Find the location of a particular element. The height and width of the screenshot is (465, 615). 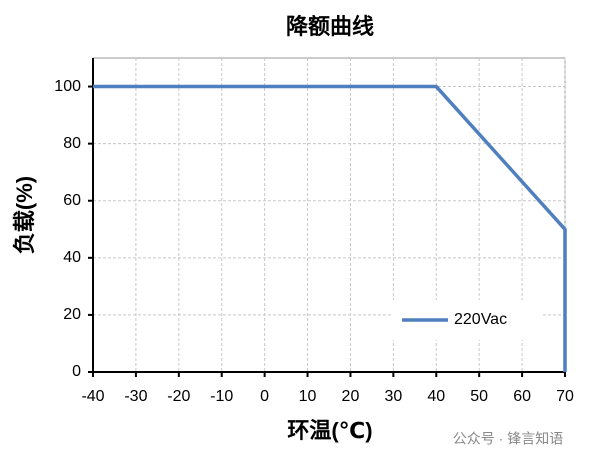

chart-title: 降额曲线 is located at coordinates (330, 26).